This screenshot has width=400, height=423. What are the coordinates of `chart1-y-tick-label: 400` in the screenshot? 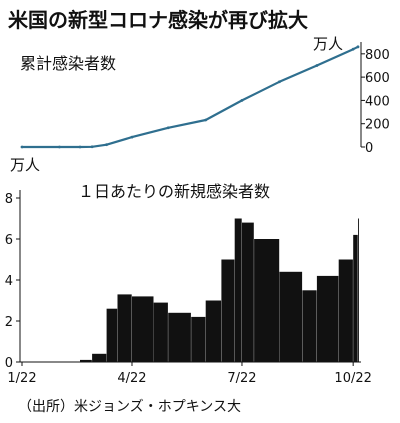 It's located at (377, 101).